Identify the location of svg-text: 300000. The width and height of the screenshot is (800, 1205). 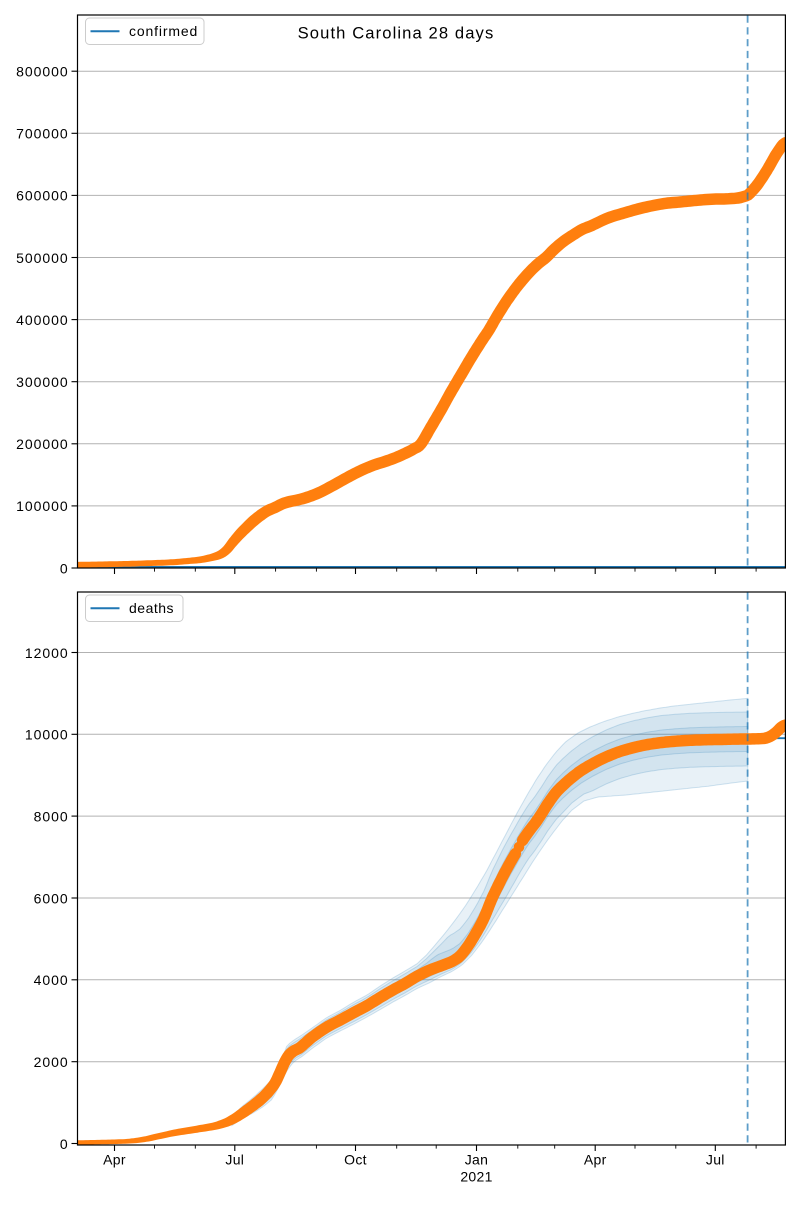
(42, 382).